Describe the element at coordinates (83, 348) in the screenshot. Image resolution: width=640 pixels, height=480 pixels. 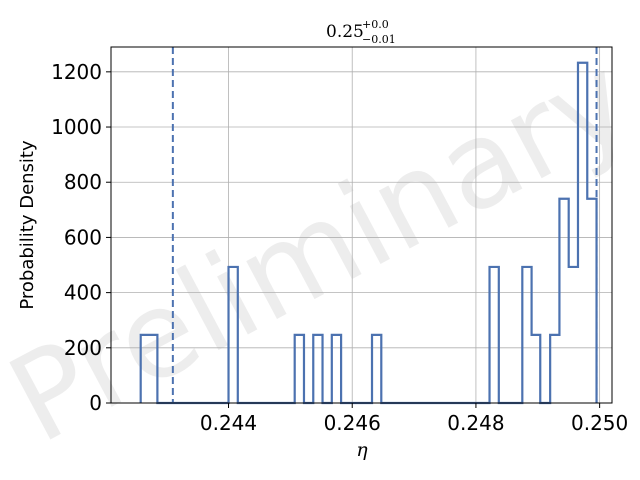
I see `y-tick-label: 200` at that location.